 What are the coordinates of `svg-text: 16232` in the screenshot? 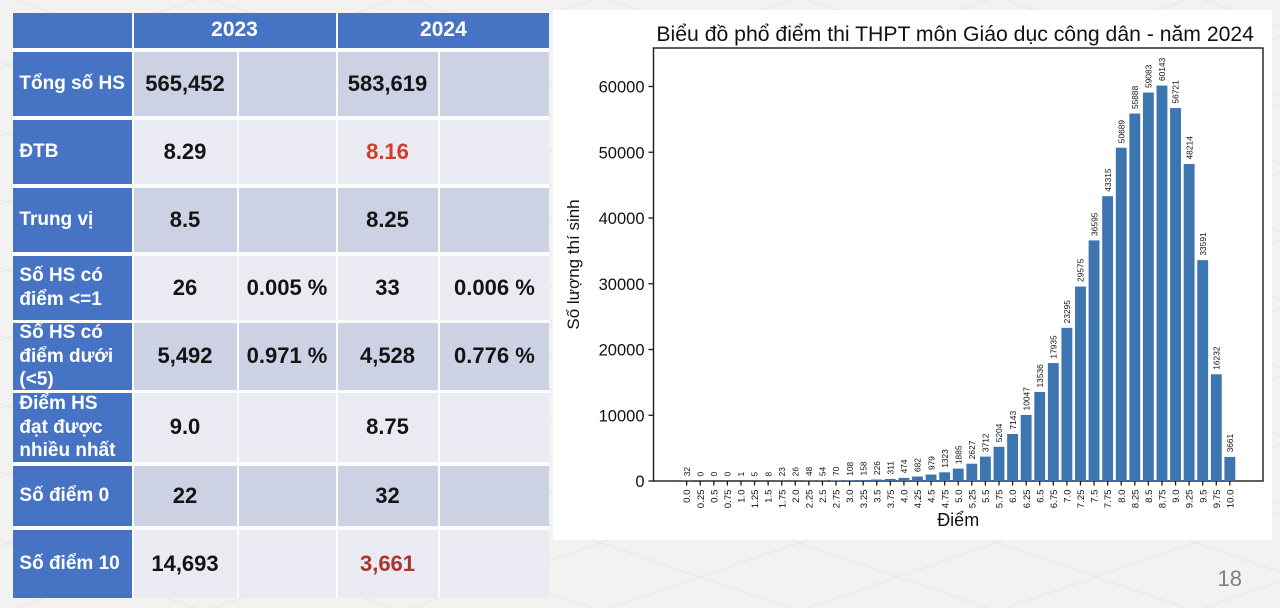 It's located at (1216, 358).